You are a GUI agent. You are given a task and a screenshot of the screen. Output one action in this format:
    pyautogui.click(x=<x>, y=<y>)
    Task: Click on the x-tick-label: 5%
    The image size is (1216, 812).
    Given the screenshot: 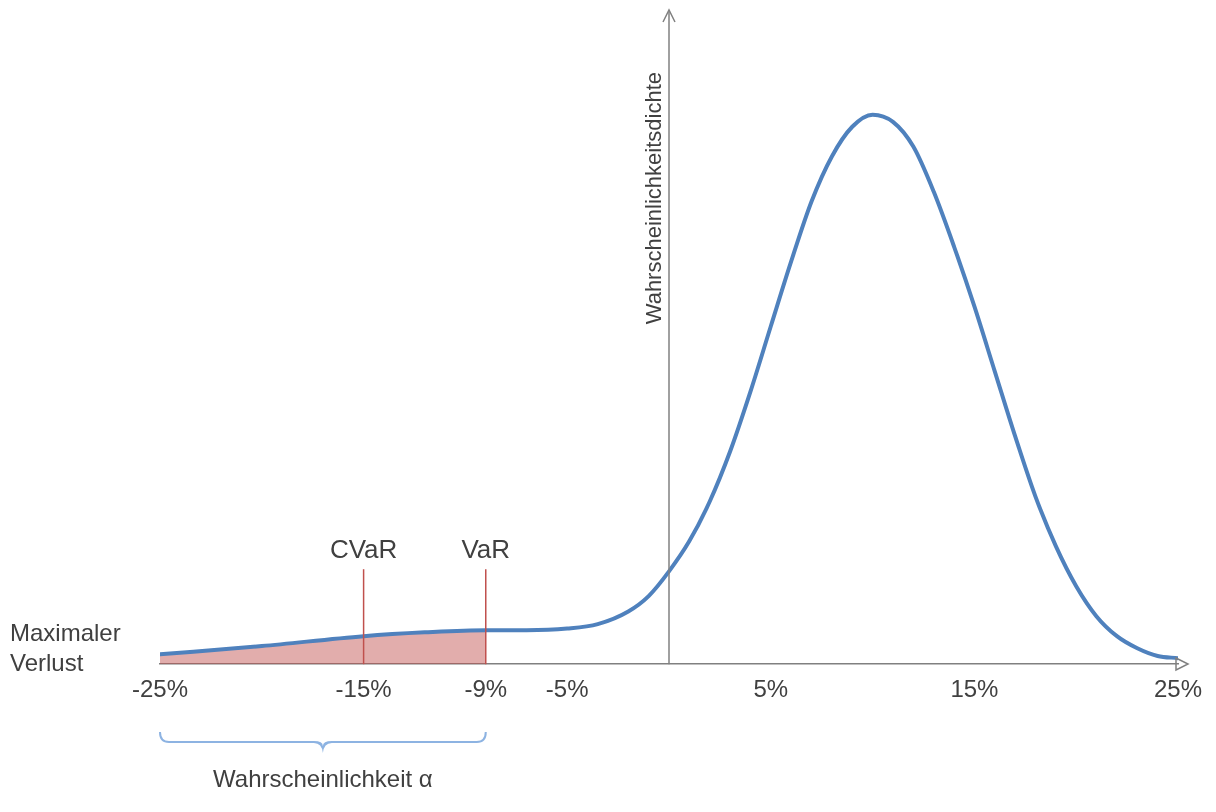 What is the action you would take?
    pyautogui.click(x=771, y=689)
    